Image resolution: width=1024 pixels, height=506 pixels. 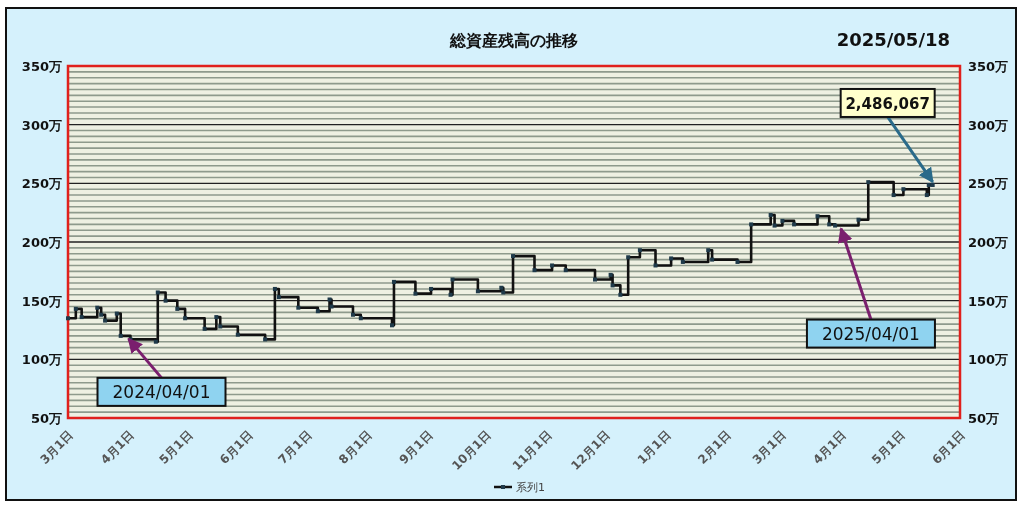 What do you see at coordinates (988, 125) in the screenshot?
I see `y2-tick-label: 300万` at bounding box center [988, 125].